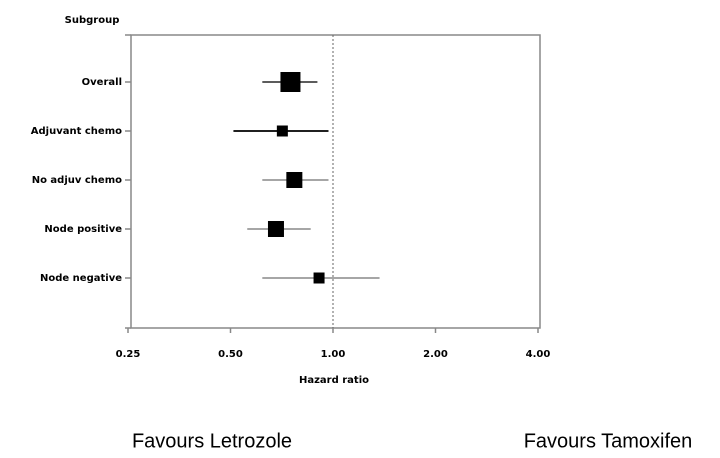 The image size is (720, 458). I want to click on x-tick-label: 1.00, so click(333, 354).